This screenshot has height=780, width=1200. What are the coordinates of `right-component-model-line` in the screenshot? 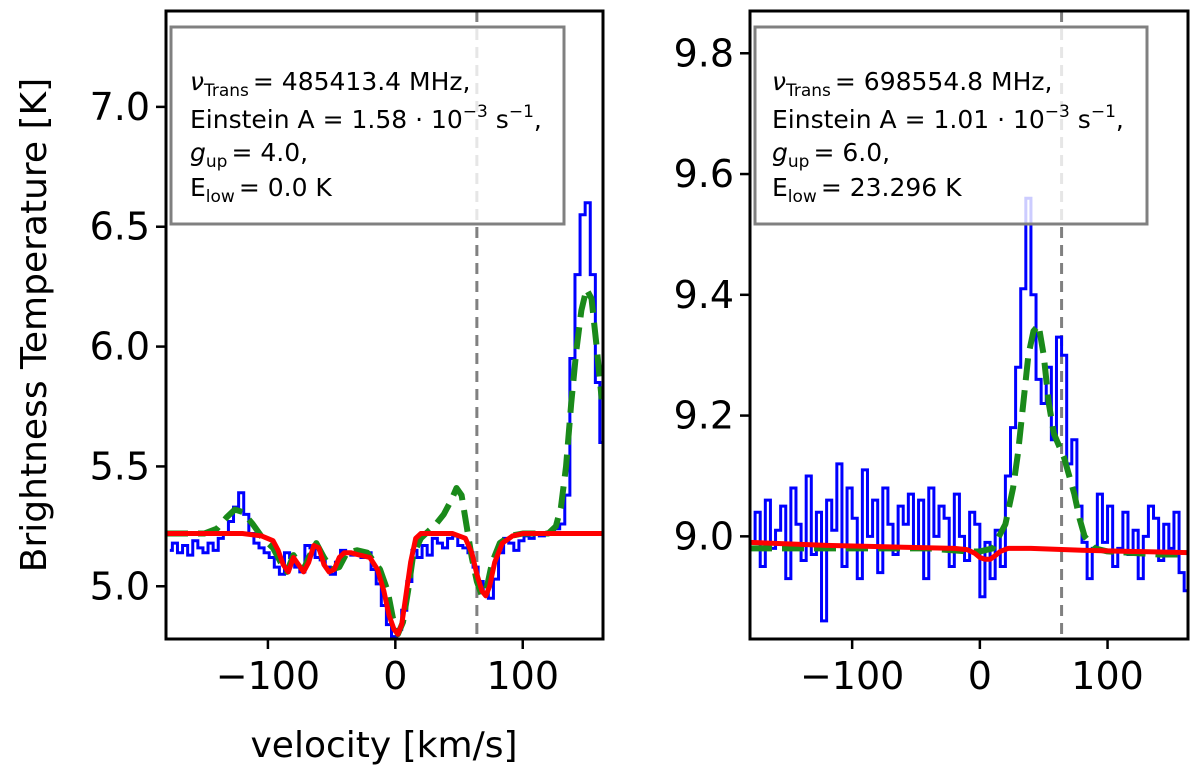 It's located at (969, 550).